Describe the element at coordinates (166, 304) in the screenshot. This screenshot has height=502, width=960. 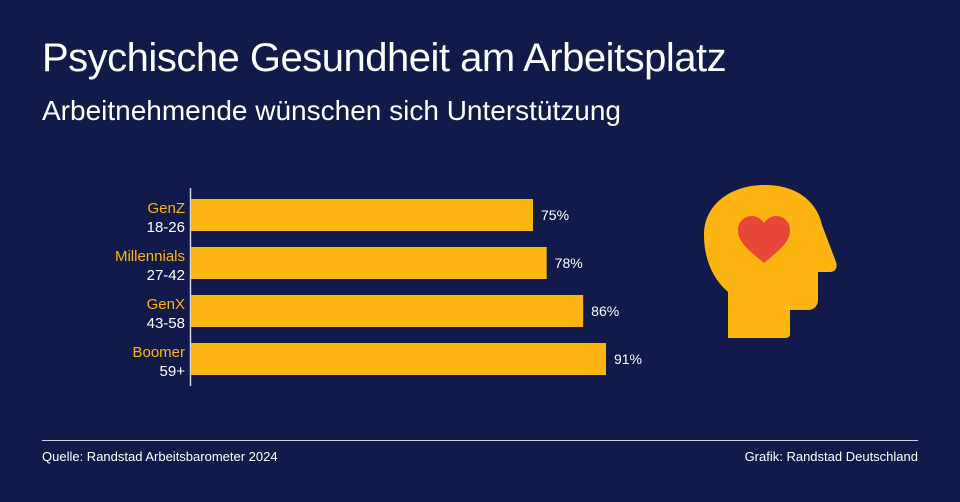
I see `category-label: GenX` at that location.